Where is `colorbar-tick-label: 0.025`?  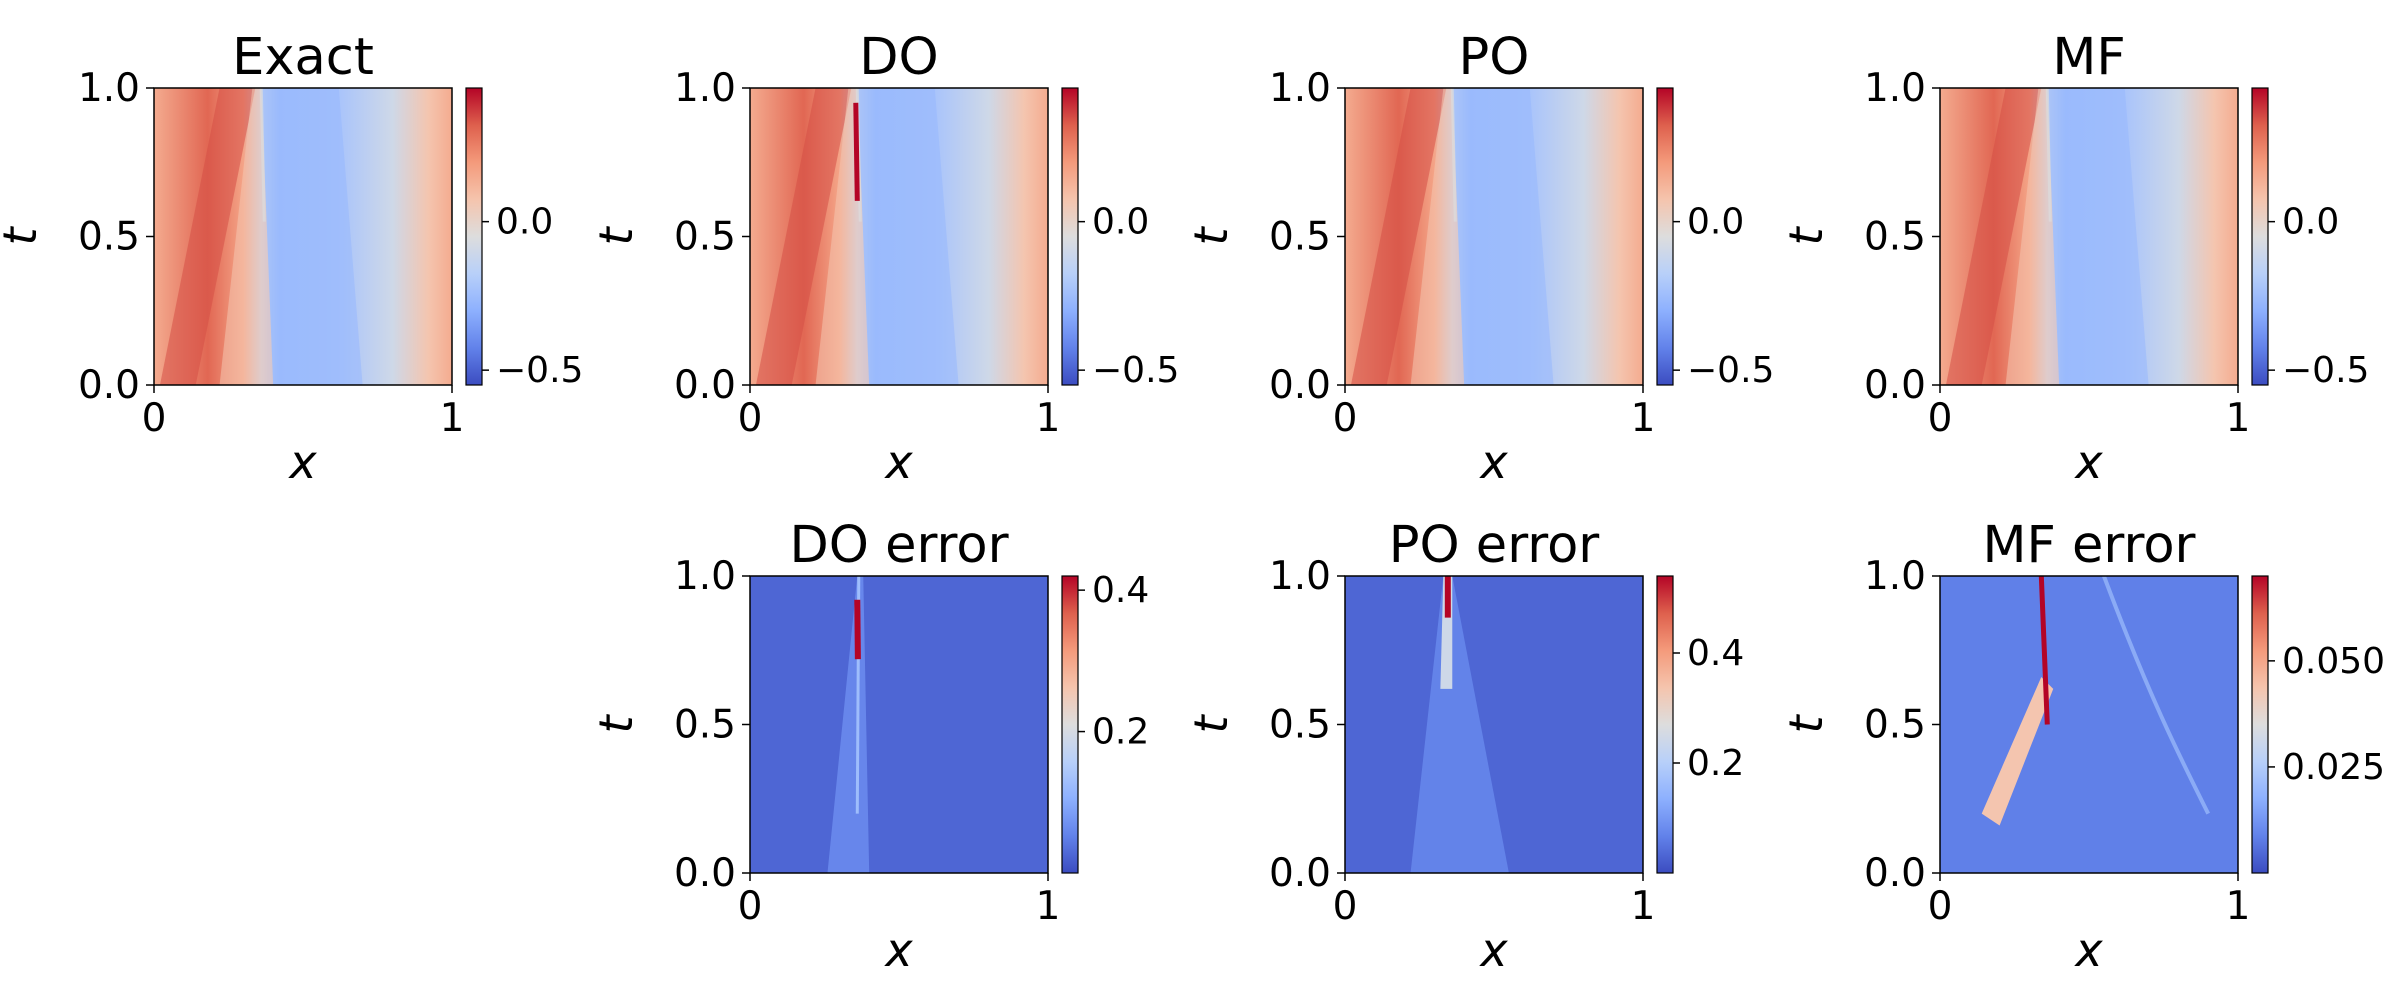
colorbar-tick-label: 0.025 is located at coordinates (2333, 767).